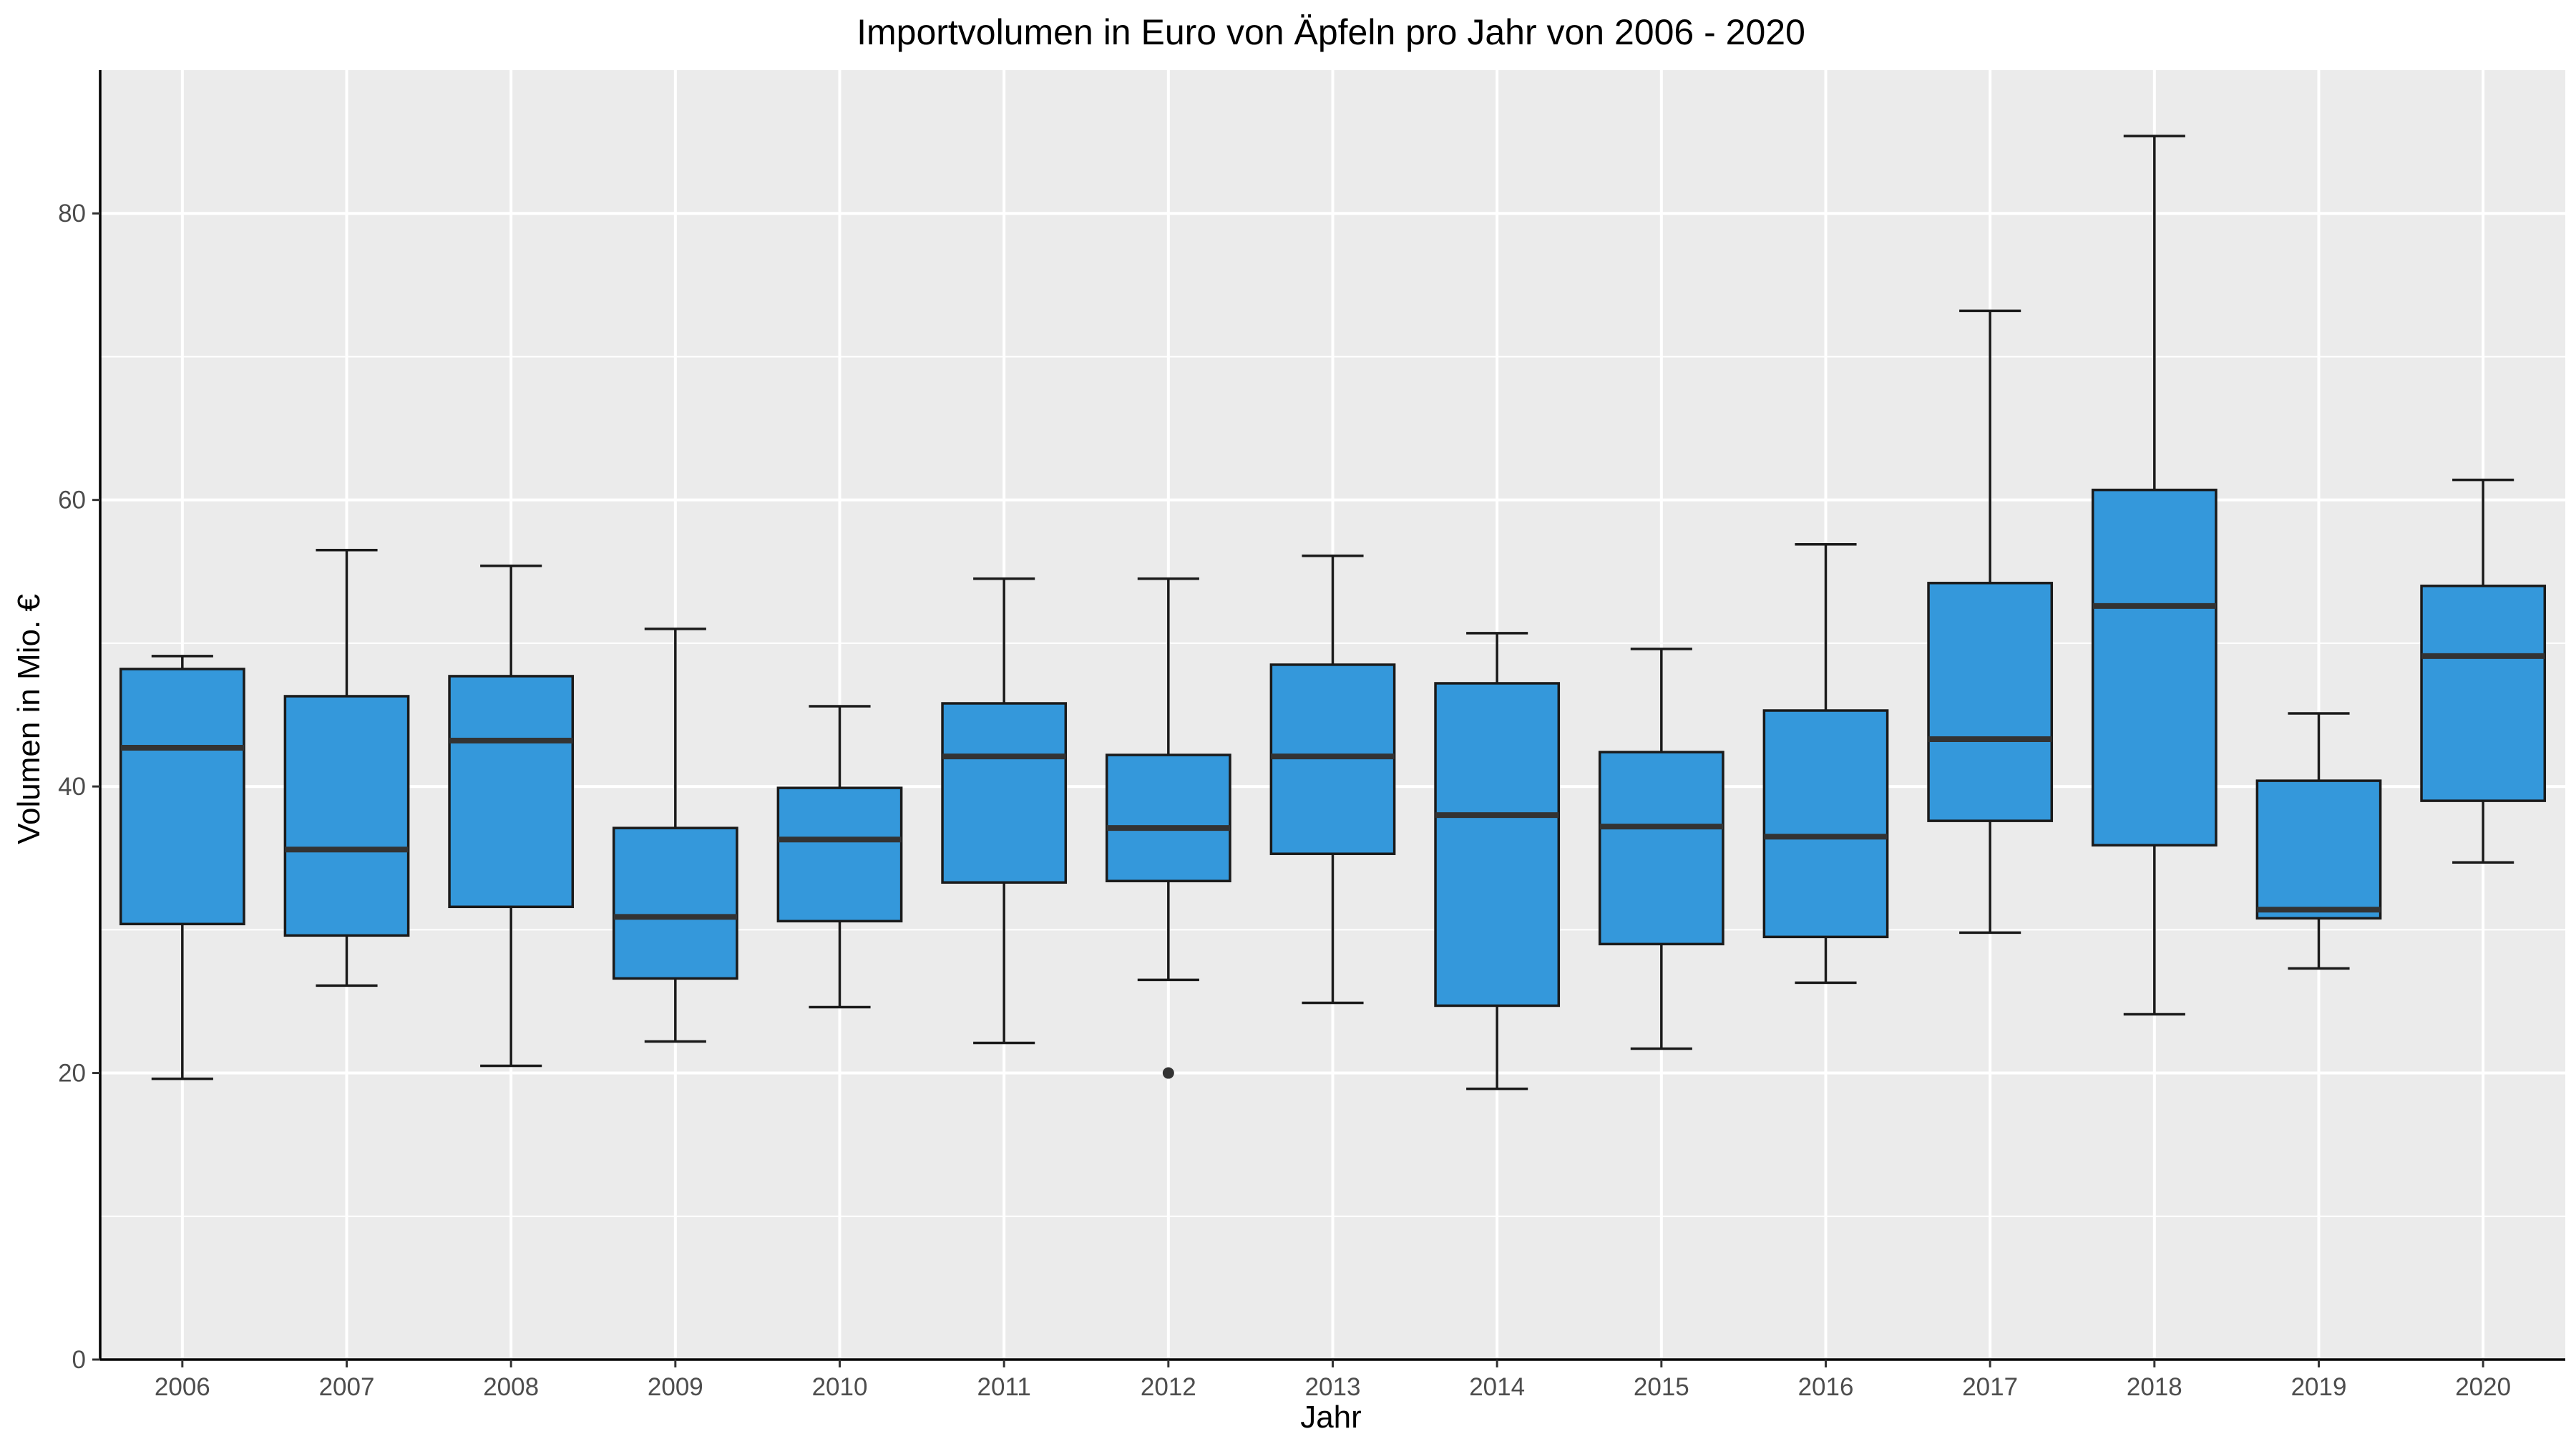  I want to click on x-tick-label: 2007, so click(347, 1387).